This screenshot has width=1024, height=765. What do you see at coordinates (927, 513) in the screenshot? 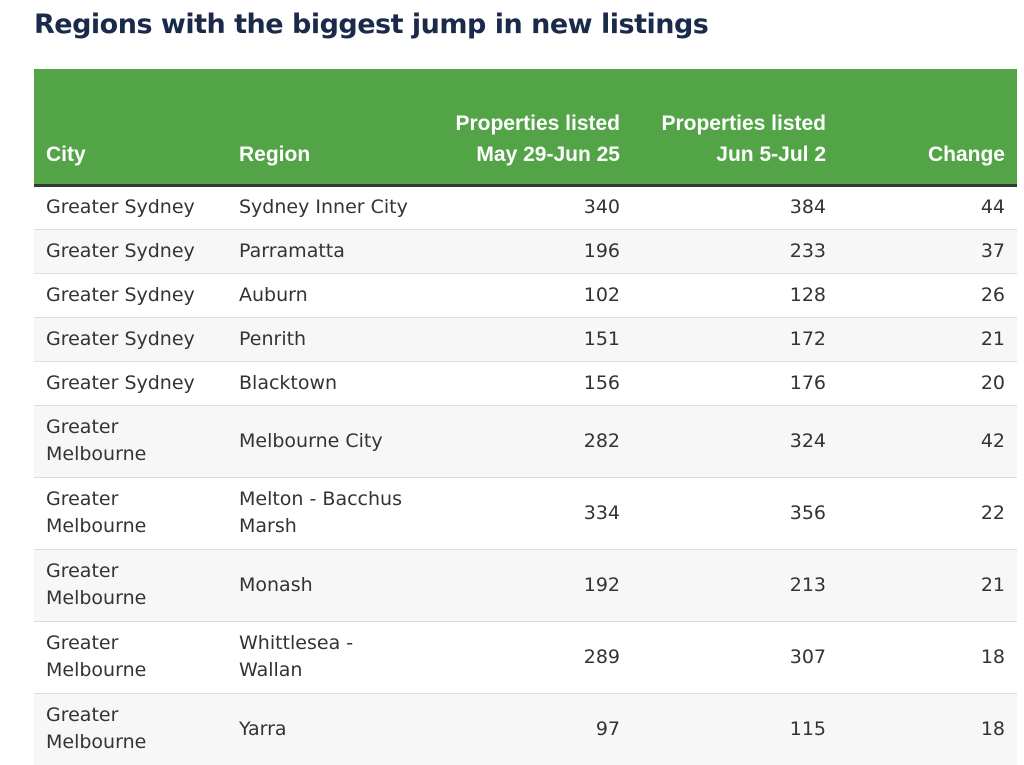
I see `cell-change: 22` at bounding box center [927, 513].